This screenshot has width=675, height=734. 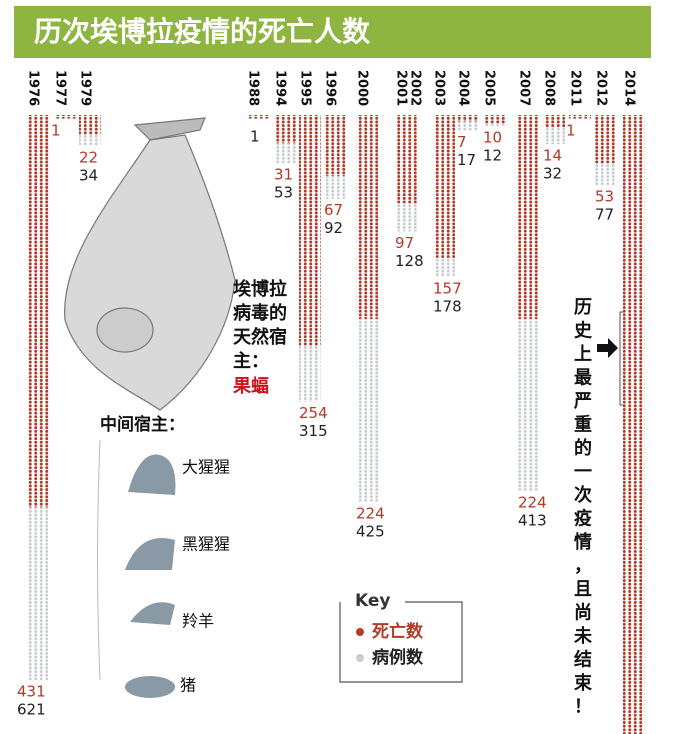 I want to click on note-char: 一, so click(x=583, y=472).